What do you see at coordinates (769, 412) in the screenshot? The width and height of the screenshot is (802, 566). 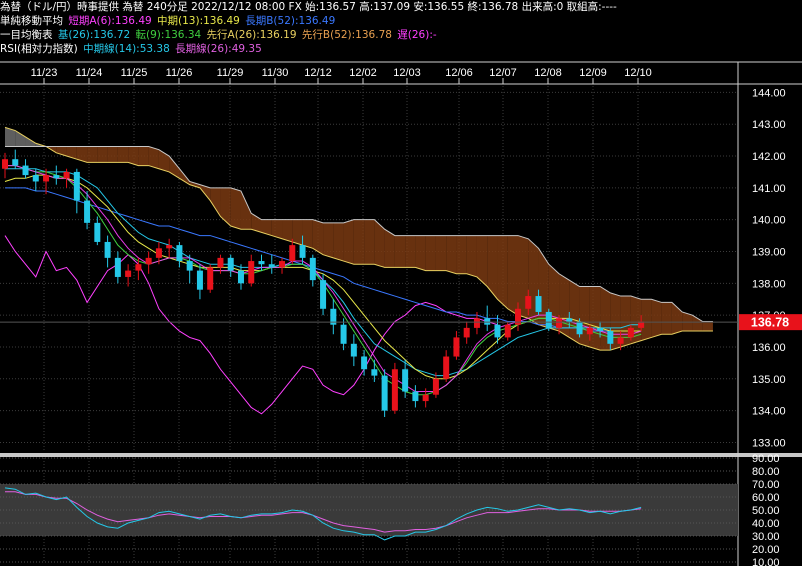 I see `price-tick-label: 134.00` at bounding box center [769, 412].